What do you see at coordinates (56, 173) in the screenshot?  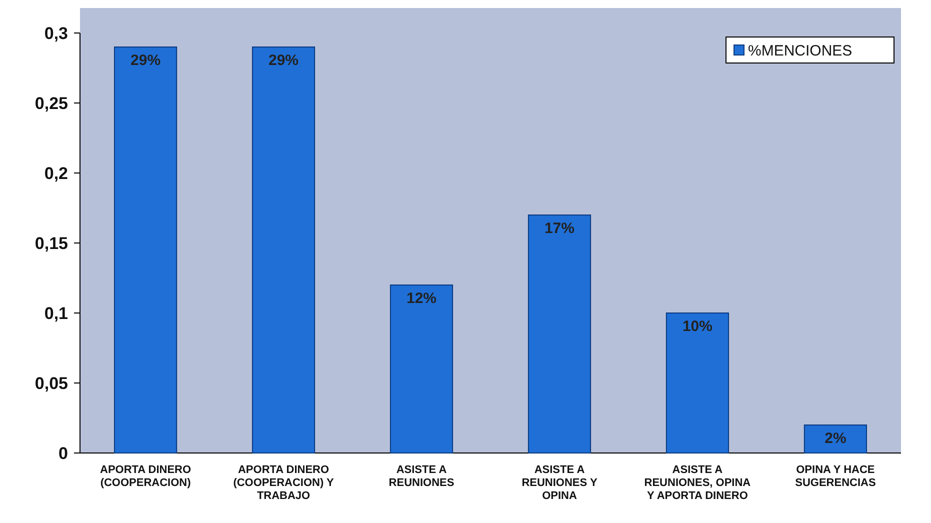 I see `y-tick-label: 0,2` at bounding box center [56, 173].